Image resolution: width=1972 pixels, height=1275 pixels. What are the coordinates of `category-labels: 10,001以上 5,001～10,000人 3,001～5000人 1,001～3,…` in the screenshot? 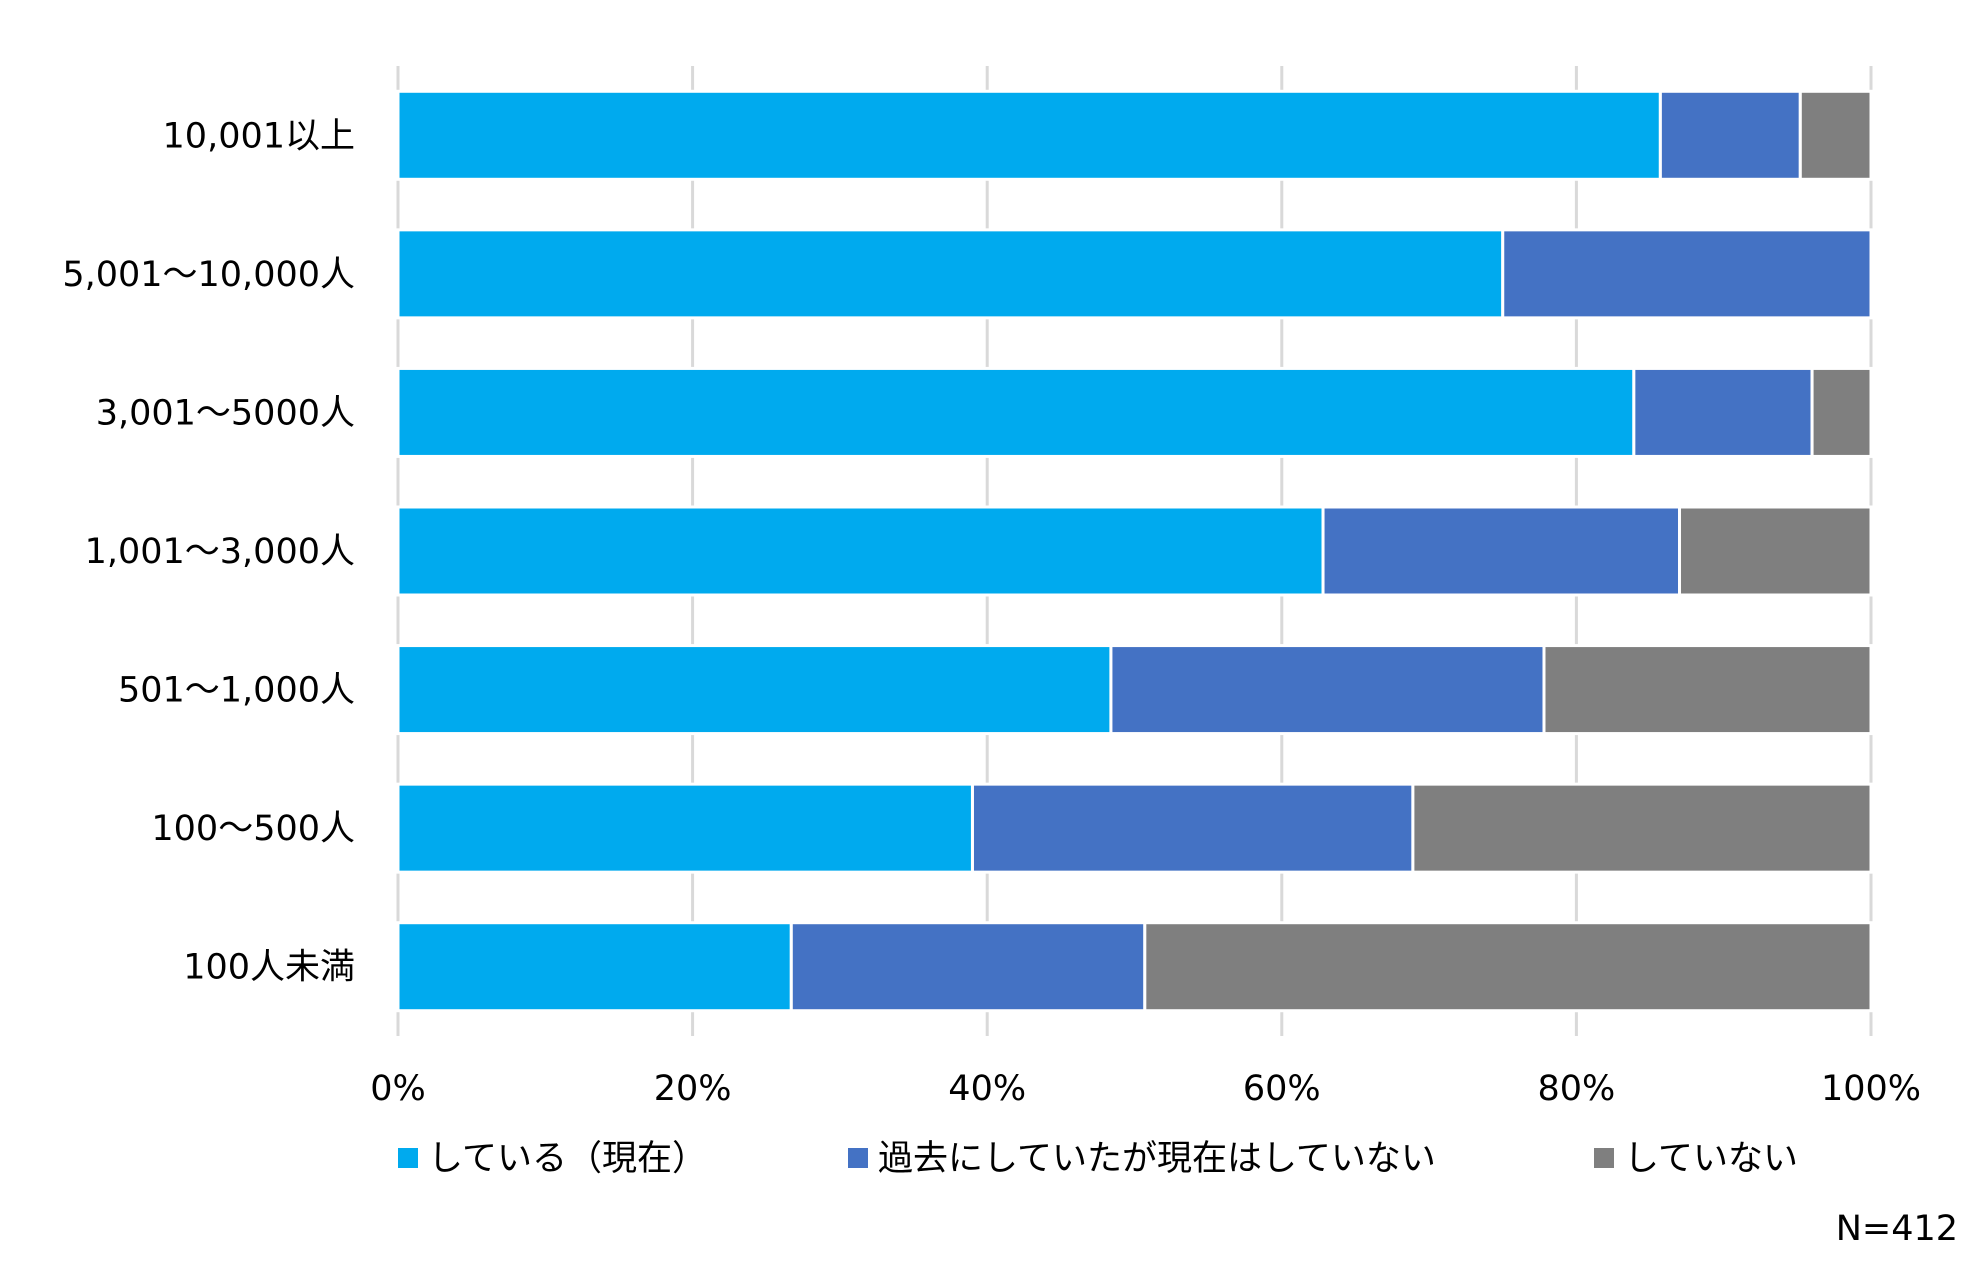 It's located at (208, 551).